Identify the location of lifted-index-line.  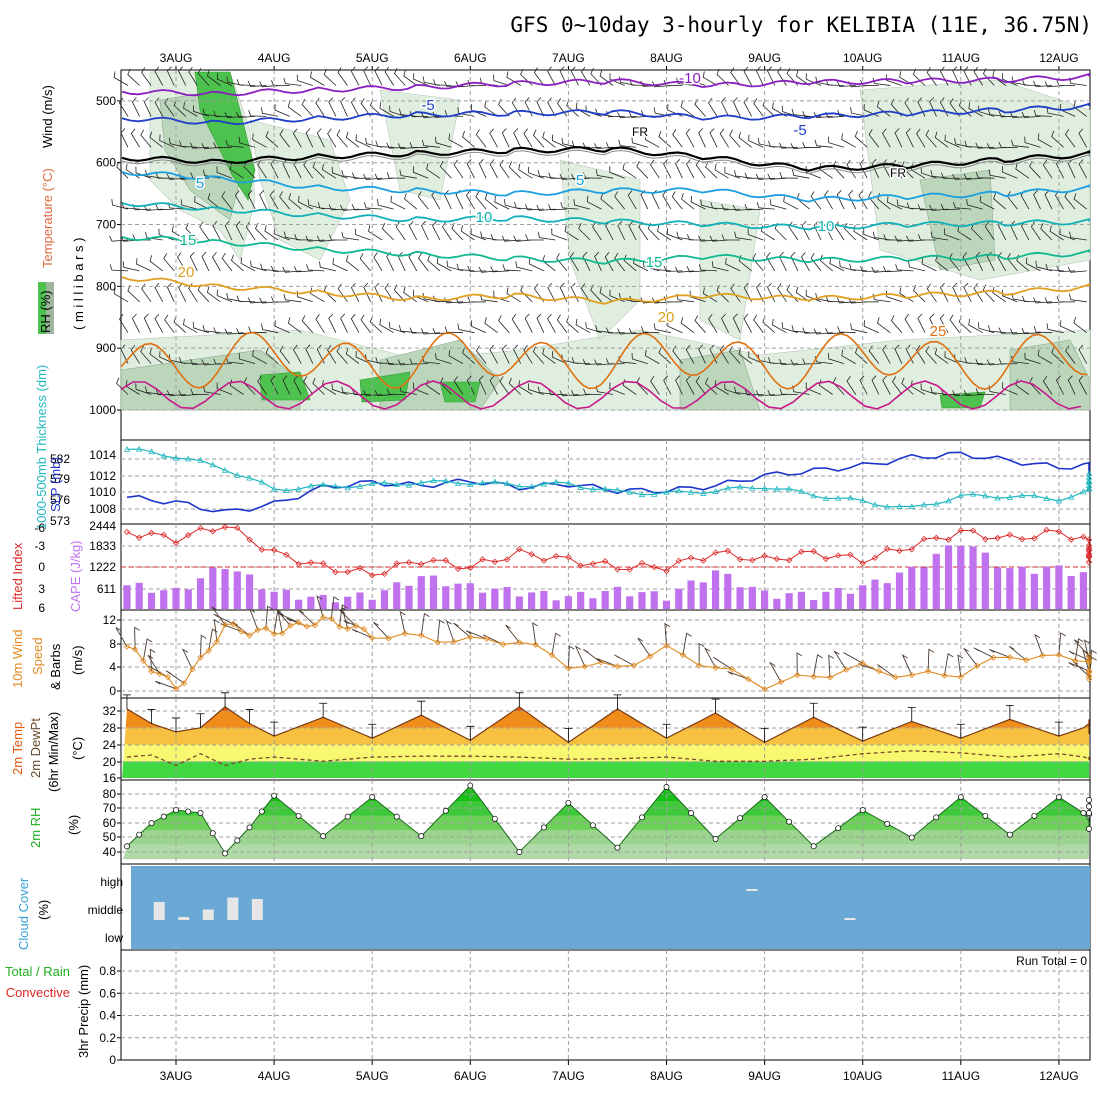
(608, 551).